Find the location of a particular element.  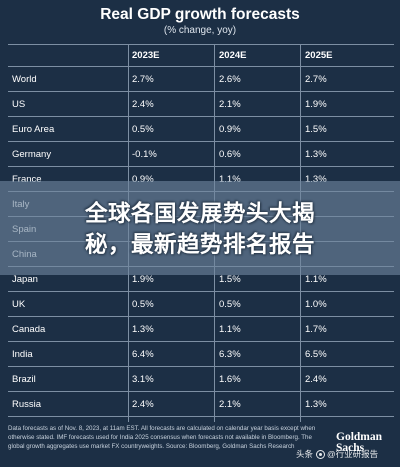

watermark: 头条 @行业研报告 is located at coordinates (337, 454).